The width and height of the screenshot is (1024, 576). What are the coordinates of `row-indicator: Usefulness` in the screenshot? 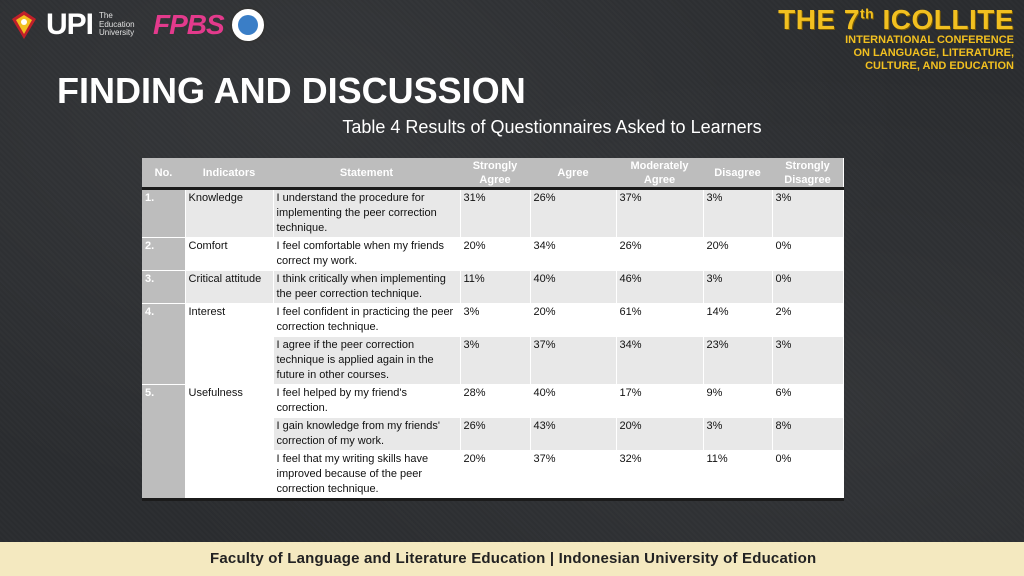 It's located at (229, 442).